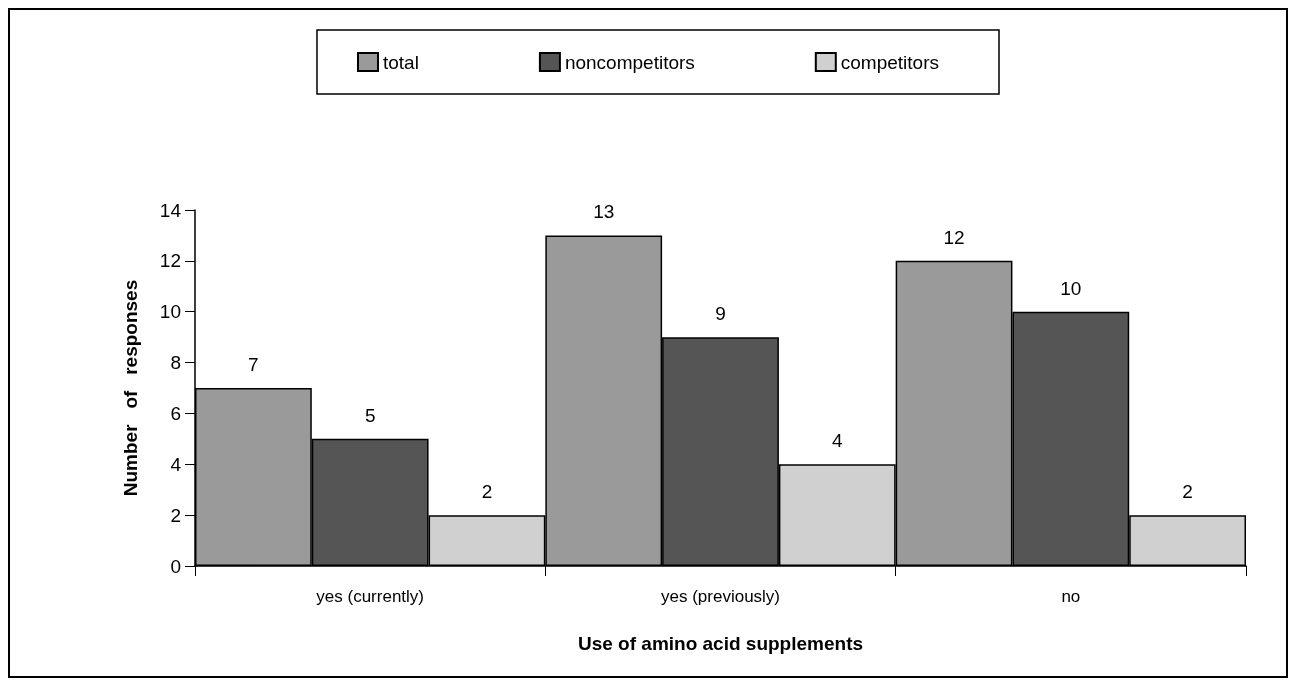  I want to click on x-tick-label: yes (currently), so click(370, 596).